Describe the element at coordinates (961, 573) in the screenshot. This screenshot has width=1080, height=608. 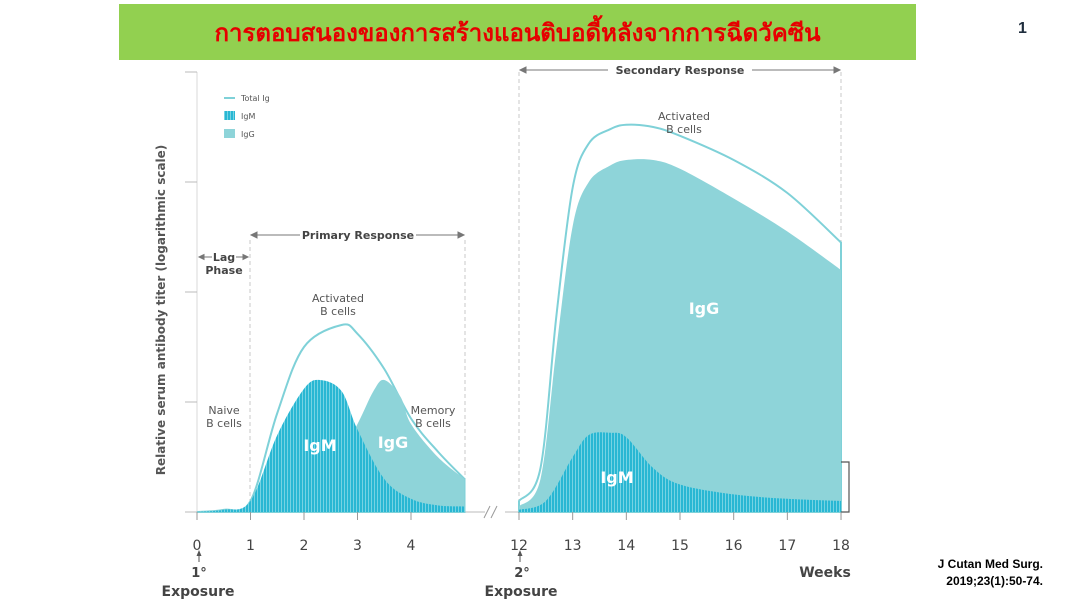
I see `citation: J Cutan Med Surg. 2019;23(1):50-74.` at that location.